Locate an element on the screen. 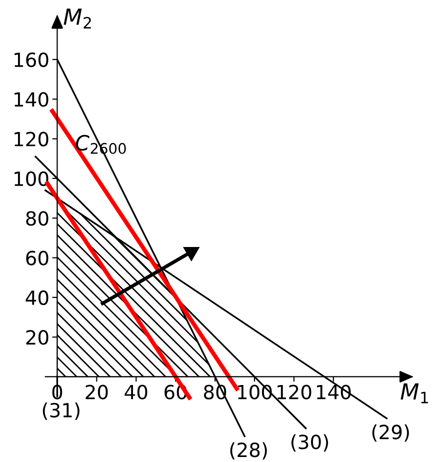  y-tick-label: 100 is located at coordinates (31, 178).